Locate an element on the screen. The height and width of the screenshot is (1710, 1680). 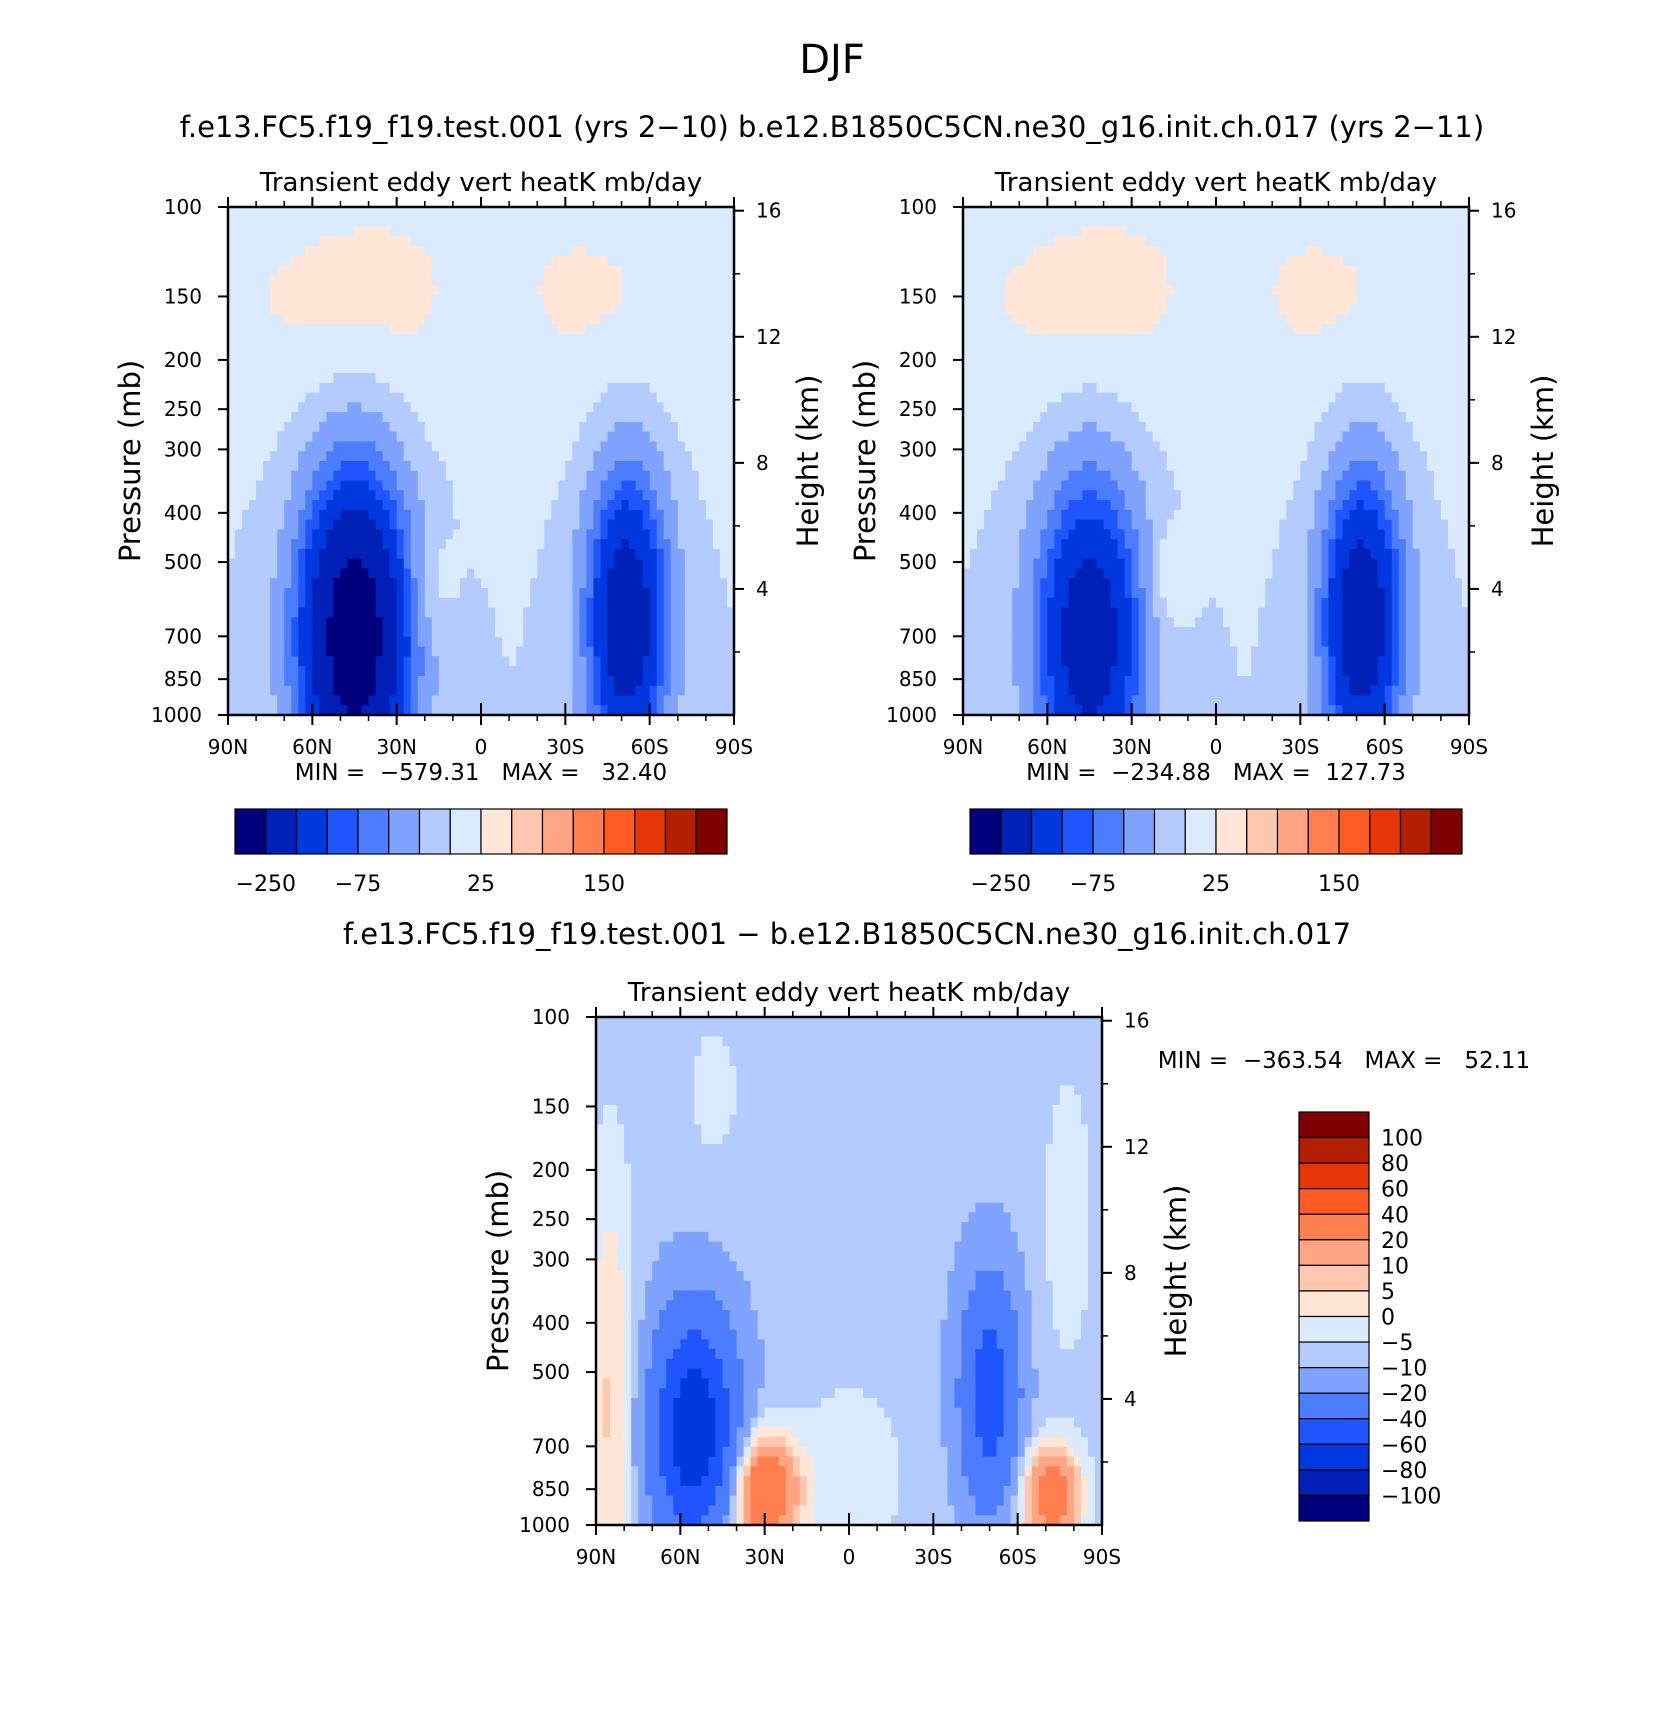
y-tick-label: 150 is located at coordinates (183, 296).